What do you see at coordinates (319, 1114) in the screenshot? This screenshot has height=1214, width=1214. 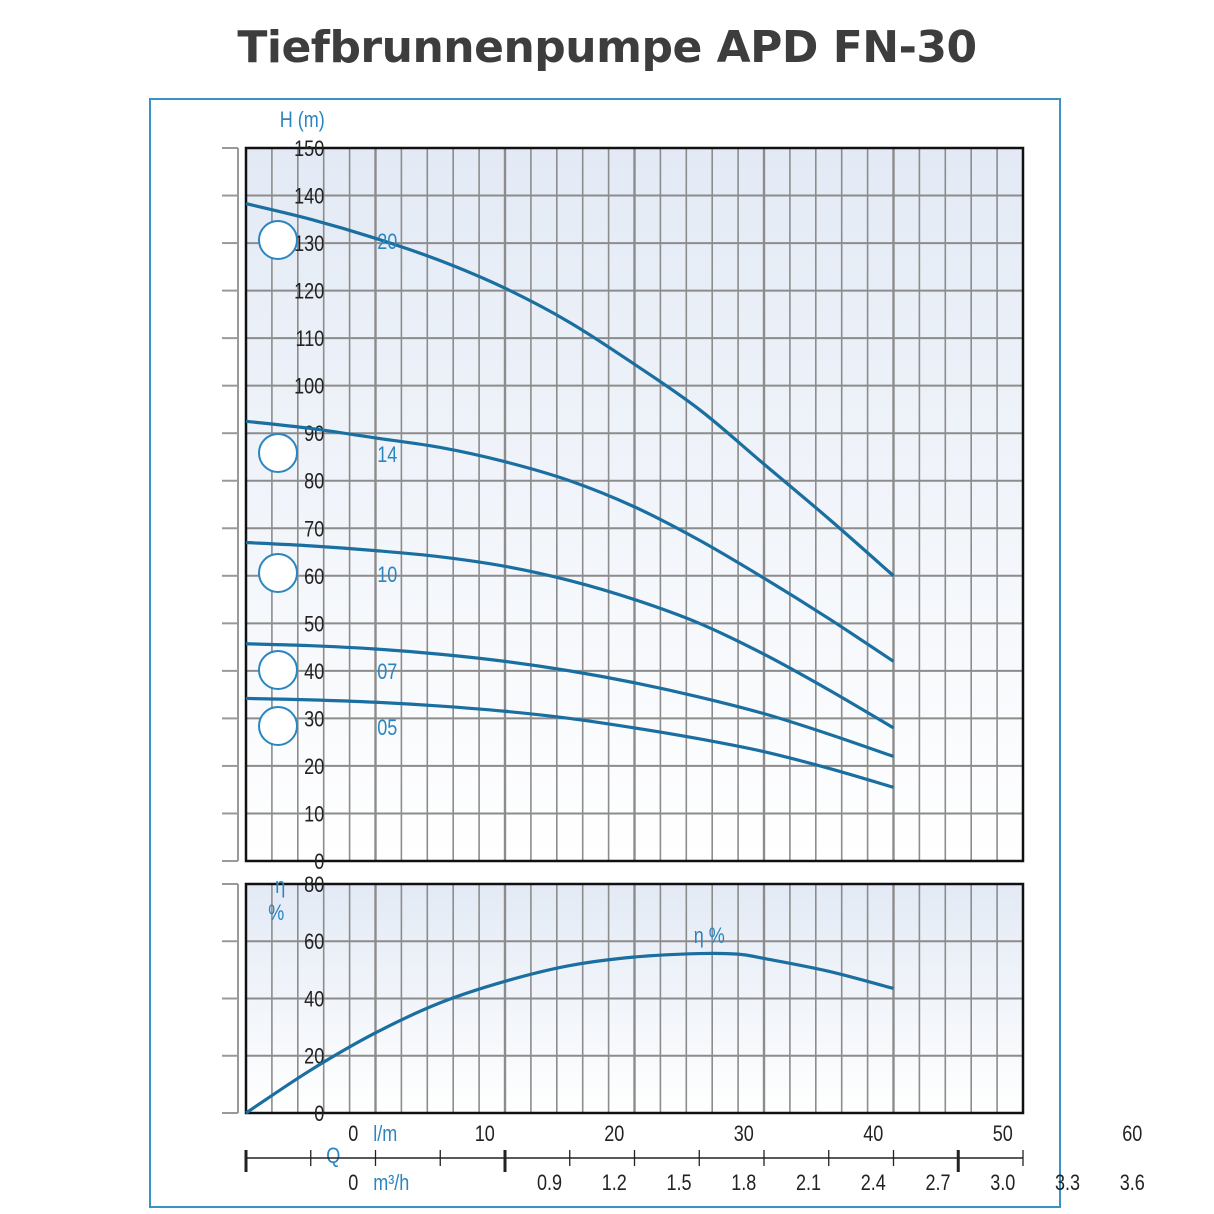 I see `eta-tick-label: 0` at bounding box center [319, 1114].